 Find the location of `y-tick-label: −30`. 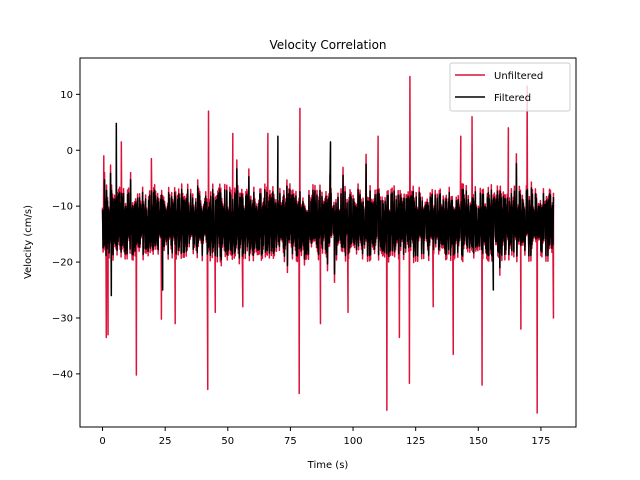

y-tick-label: −30 is located at coordinates (62, 318).